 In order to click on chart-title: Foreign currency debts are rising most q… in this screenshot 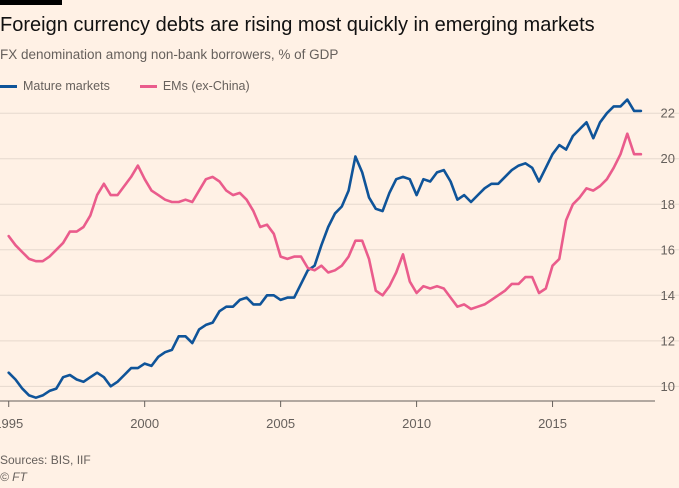, I will do `click(297, 25)`.